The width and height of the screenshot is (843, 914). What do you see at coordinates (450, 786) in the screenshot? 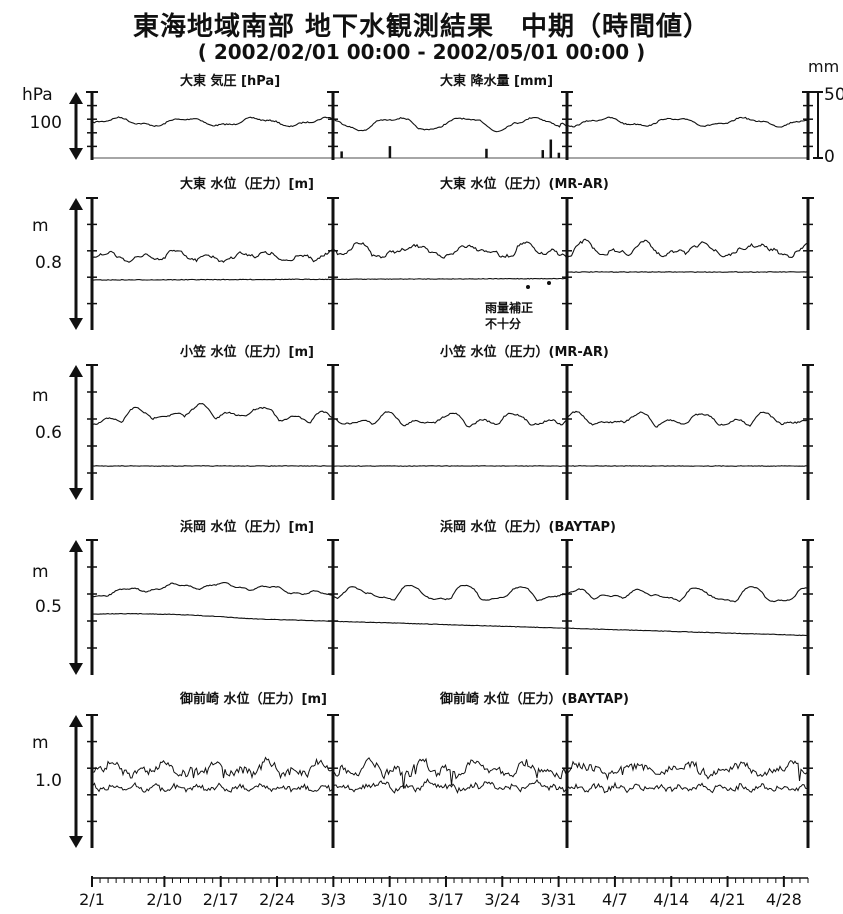
I see `omaezaki-baytap-series` at bounding box center [450, 786].